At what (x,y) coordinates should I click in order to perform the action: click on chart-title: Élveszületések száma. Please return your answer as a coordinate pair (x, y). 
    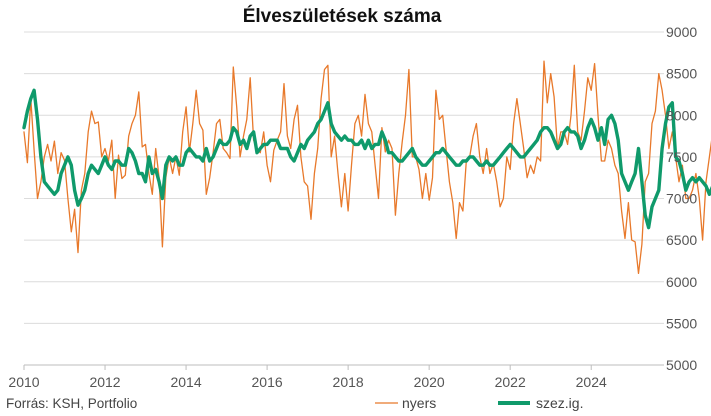
    Looking at the image, I should click on (342, 16).